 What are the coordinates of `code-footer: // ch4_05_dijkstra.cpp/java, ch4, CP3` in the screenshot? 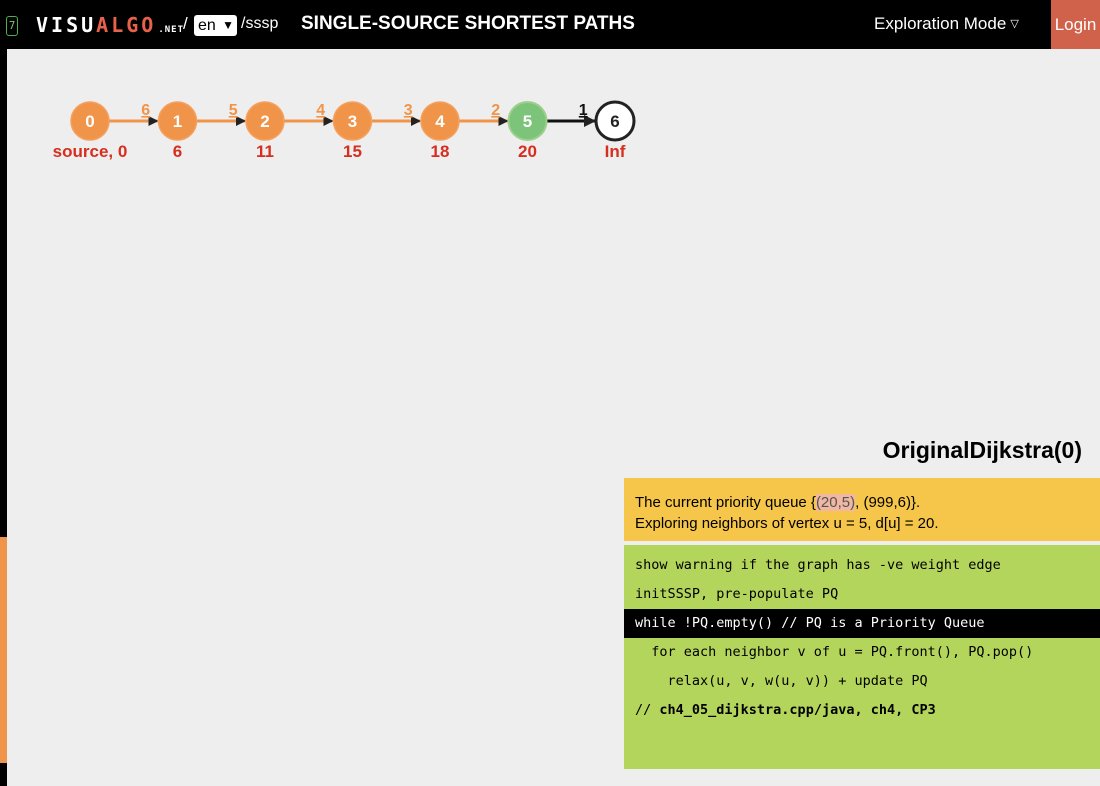 It's located at (862, 710).